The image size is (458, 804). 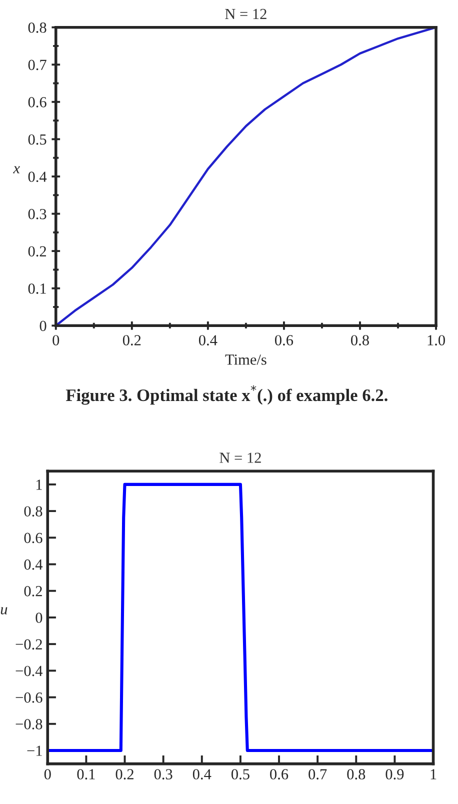 I want to click on x-tick-label: 1.0, so click(x=436, y=340).